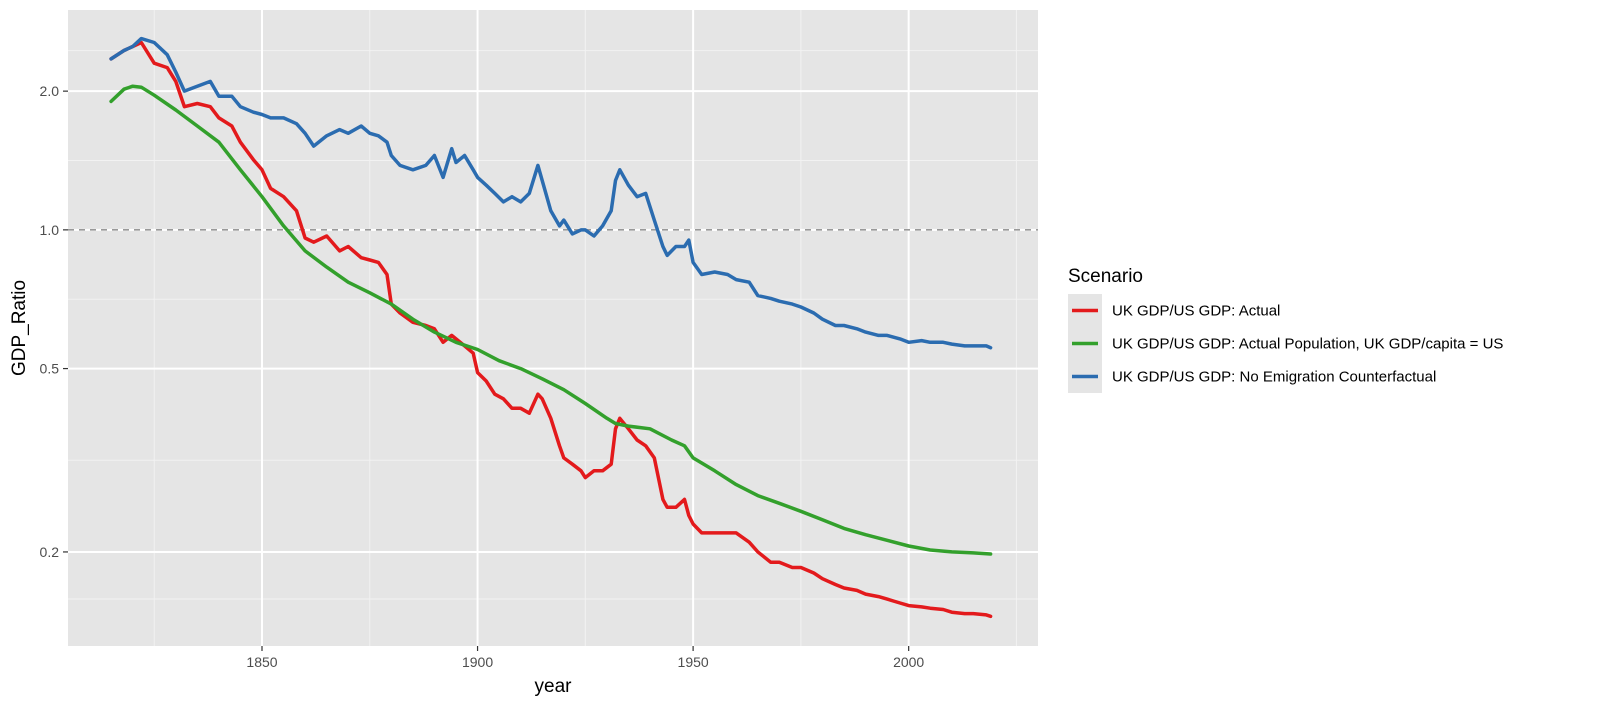  I want to click on legend-item-label: UK GDP/US GDP: Actual, so click(1196, 311).